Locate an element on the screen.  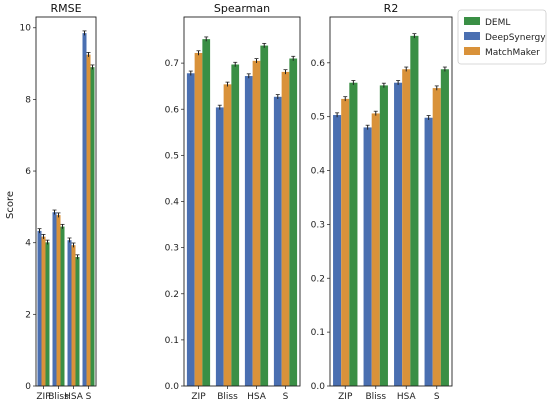
panel-frame is located at coordinates (66, 201).